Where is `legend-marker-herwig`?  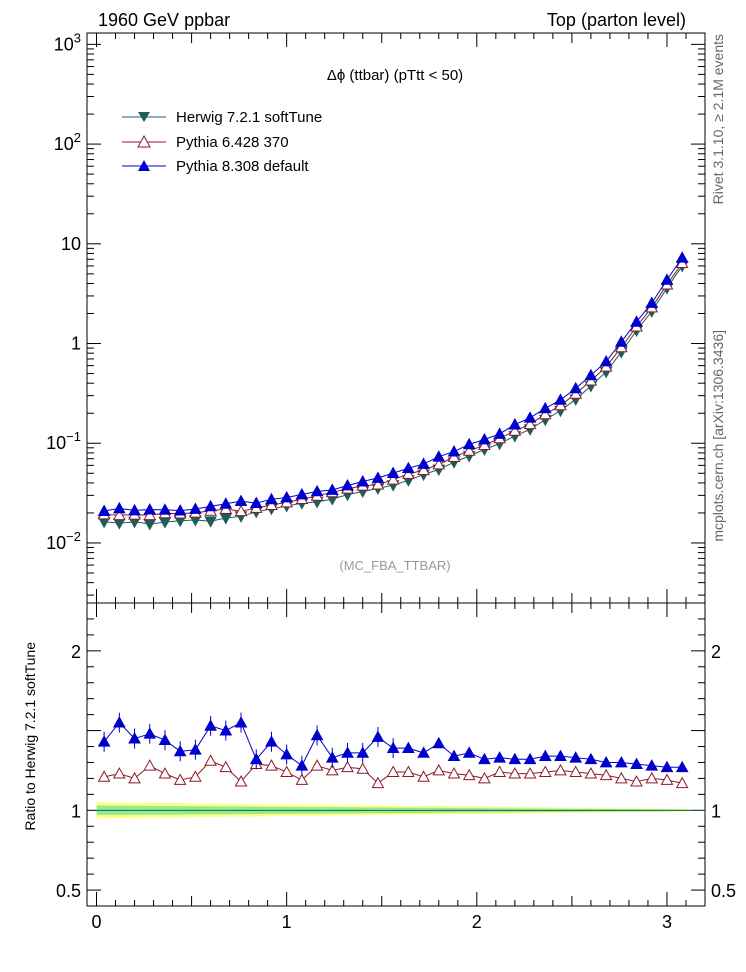 legend-marker-herwig is located at coordinates (144, 117).